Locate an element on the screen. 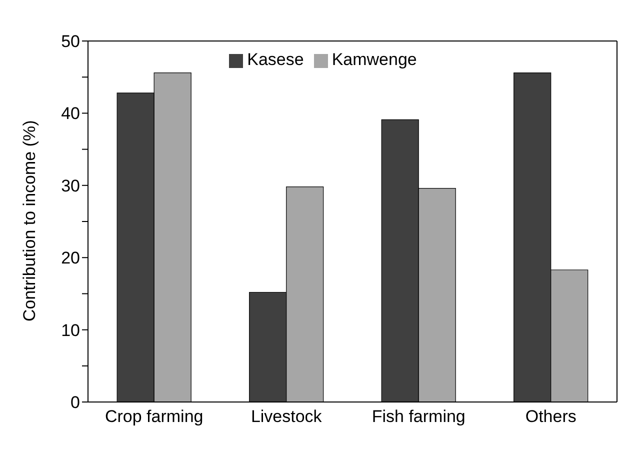 The image size is (635, 455). y-tick-label: 20 is located at coordinates (70, 258).